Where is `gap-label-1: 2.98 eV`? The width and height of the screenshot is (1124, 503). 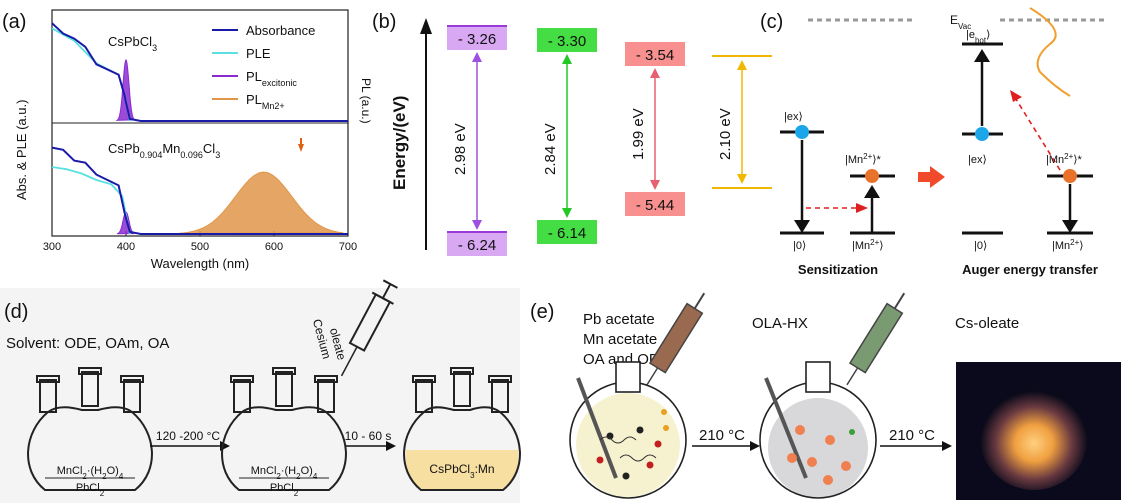 gap-label-1: 2.98 eV is located at coordinates (460, 149).